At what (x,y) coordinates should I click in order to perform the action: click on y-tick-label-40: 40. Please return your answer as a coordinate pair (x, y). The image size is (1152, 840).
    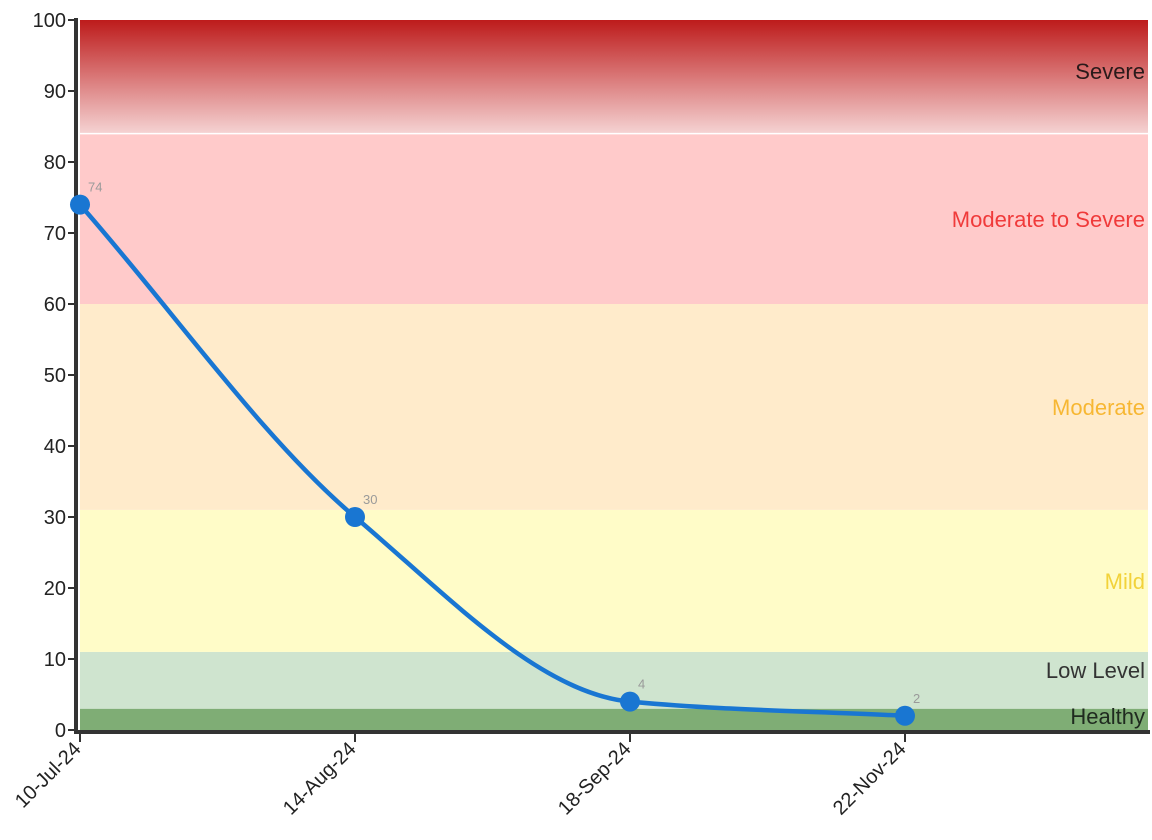
    Looking at the image, I should click on (55, 447).